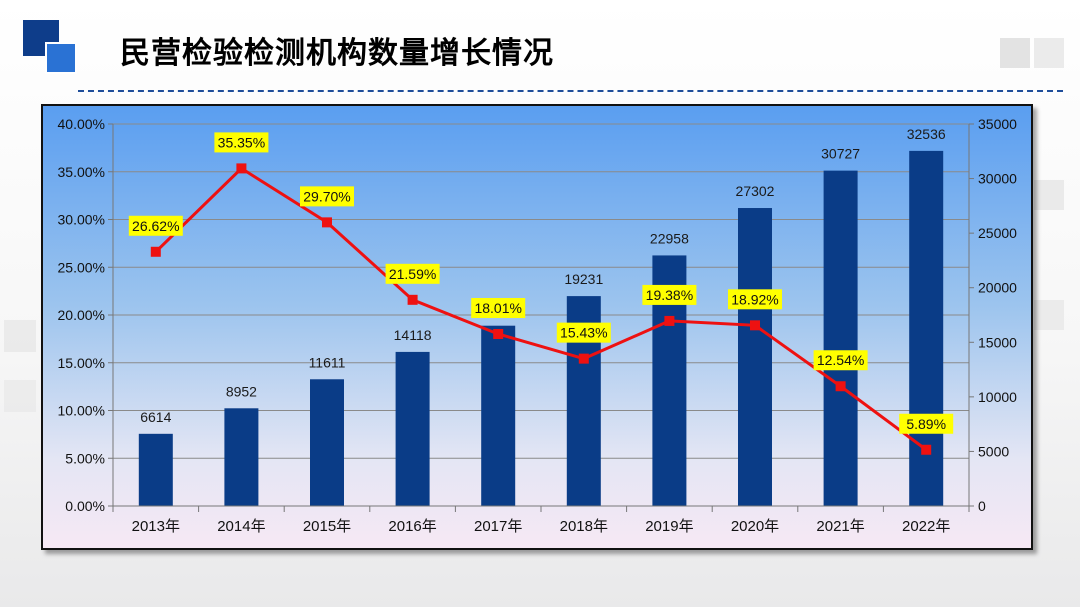  What do you see at coordinates (840, 526) in the screenshot?
I see `x-tick-label: 2021年` at bounding box center [840, 526].